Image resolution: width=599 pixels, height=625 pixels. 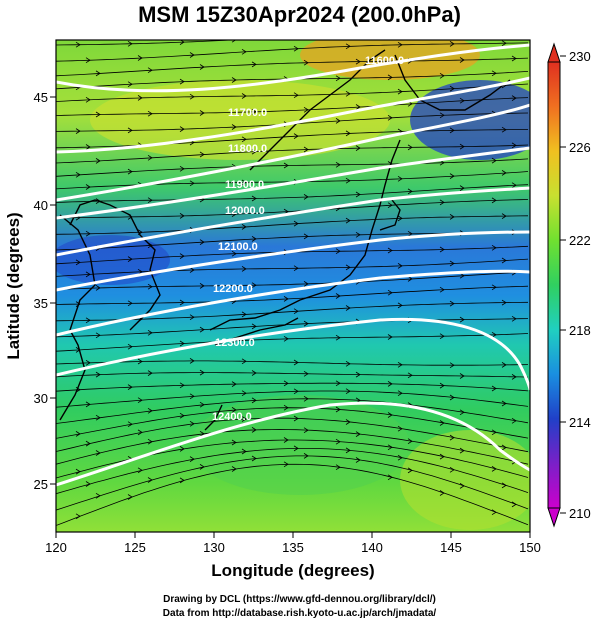 What do you see at coordinates (293, 535) in the screenshot?
I see `x-axis` at bounding box center [293, 535].